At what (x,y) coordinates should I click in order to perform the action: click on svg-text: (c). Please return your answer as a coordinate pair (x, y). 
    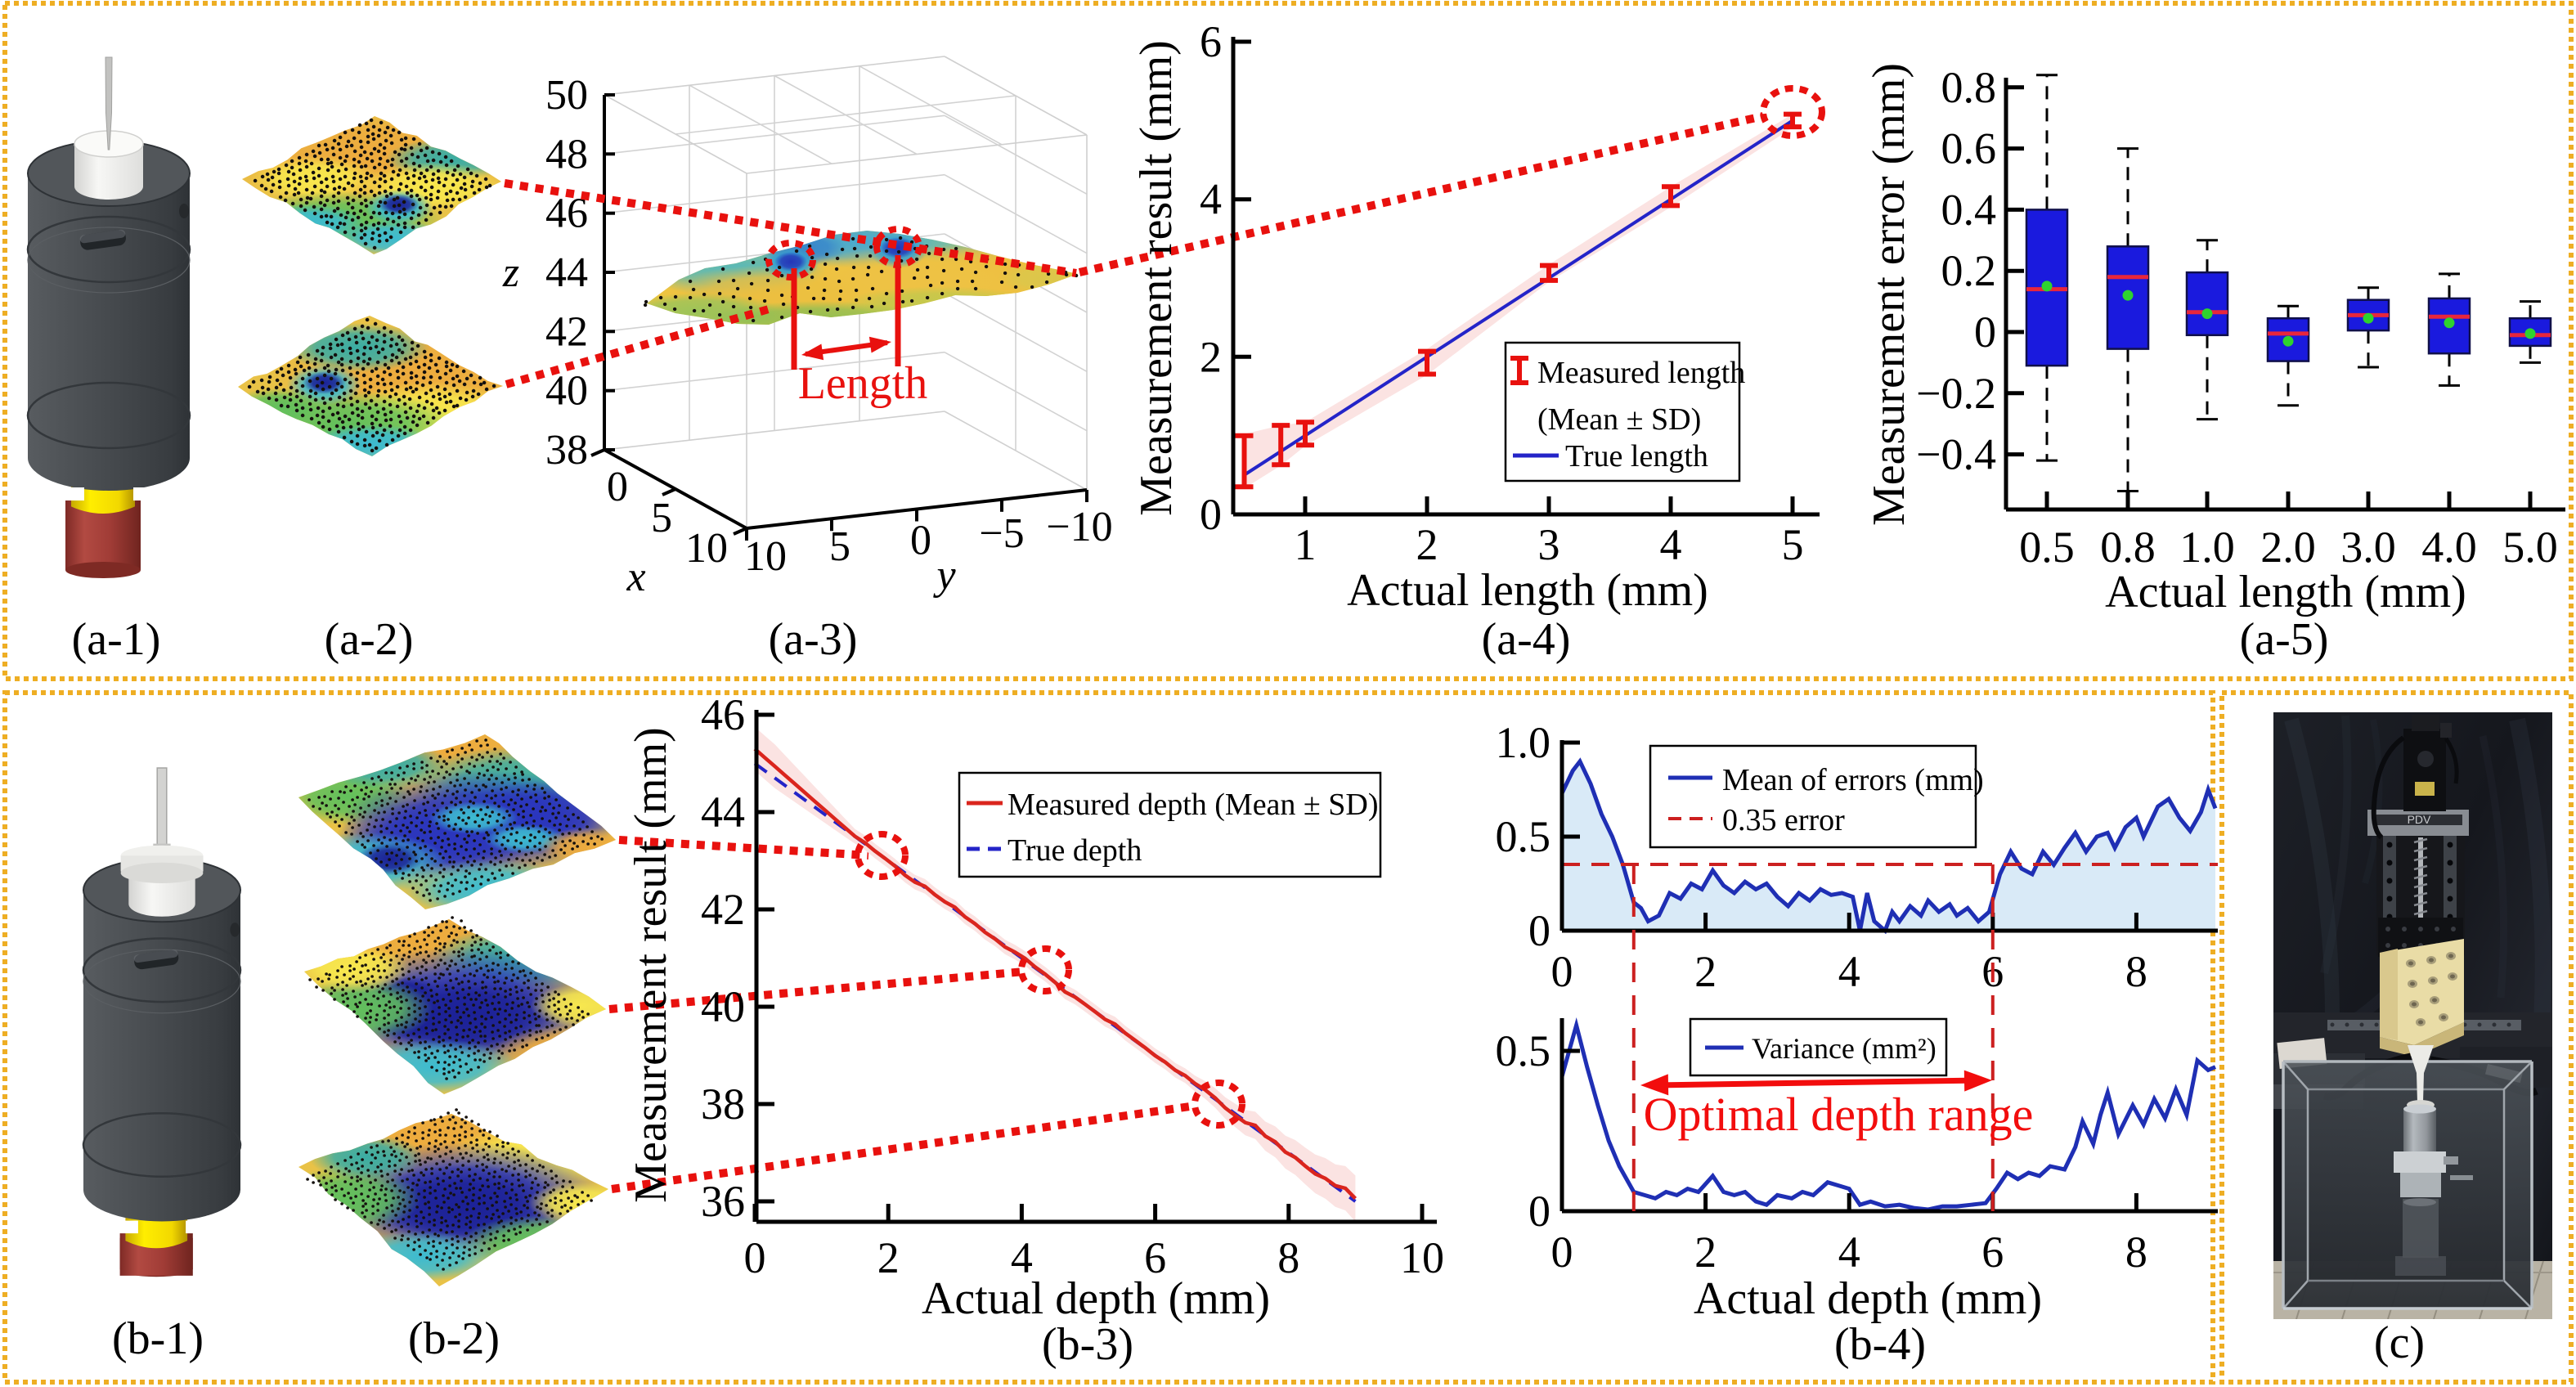
    Looking at the image, I should click on (2399, 1342).